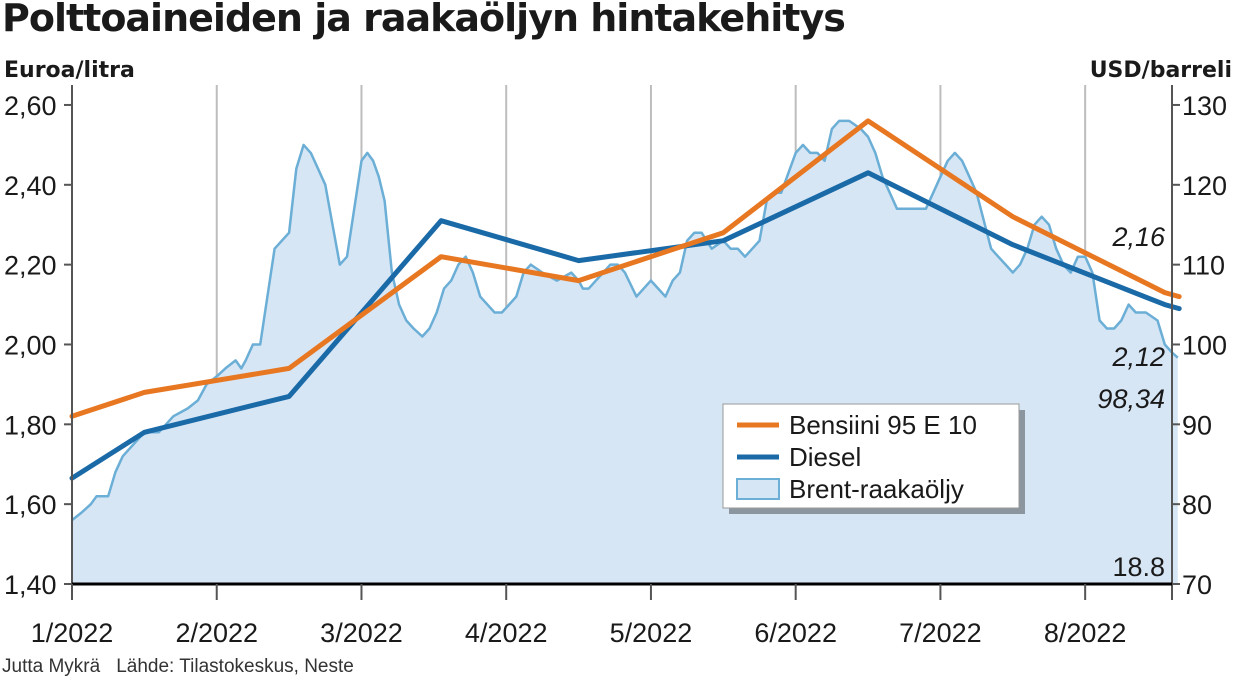  I want to click on right-axis-tick-label: 130, so click(1204, 106).